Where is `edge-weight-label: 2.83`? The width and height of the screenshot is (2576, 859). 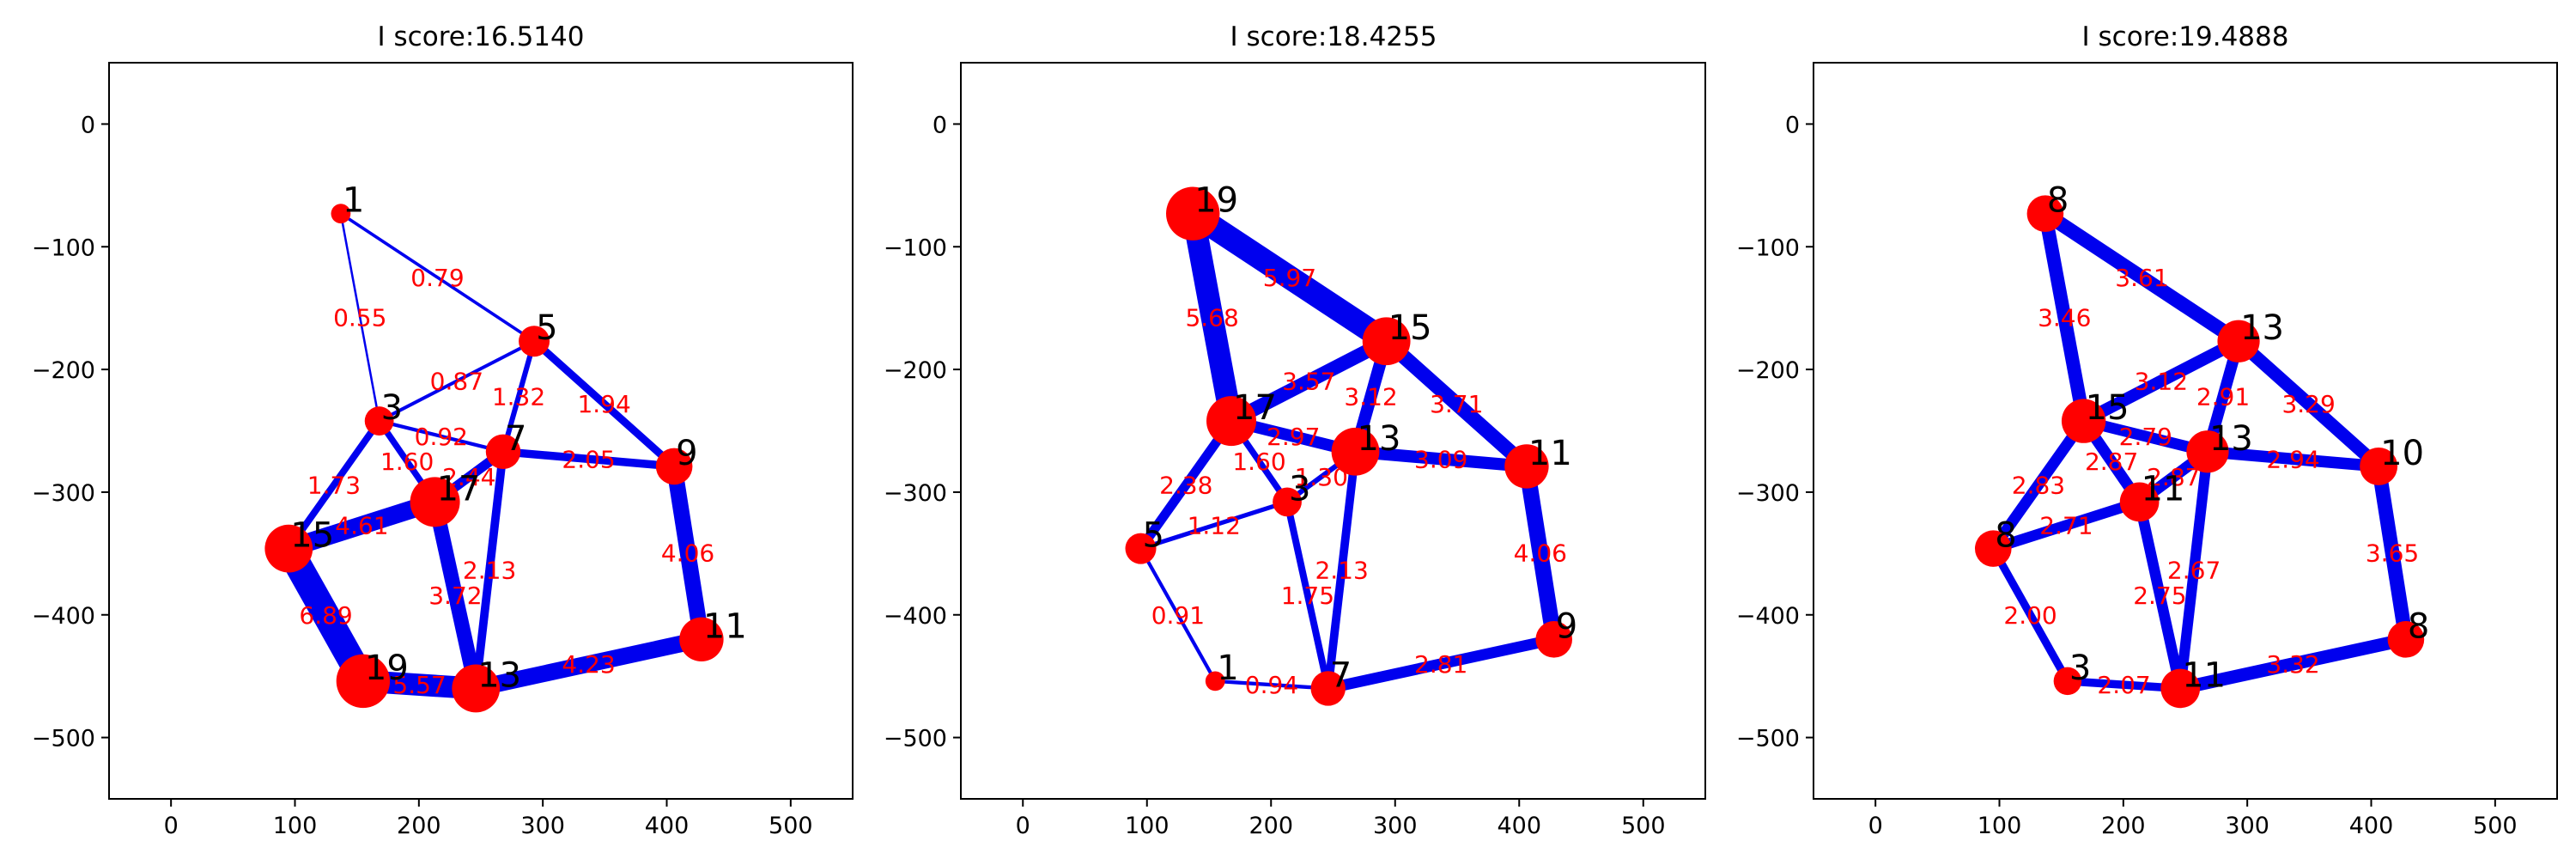 edge-weight-label: 2.83 is located at coordinates (2039, 485).